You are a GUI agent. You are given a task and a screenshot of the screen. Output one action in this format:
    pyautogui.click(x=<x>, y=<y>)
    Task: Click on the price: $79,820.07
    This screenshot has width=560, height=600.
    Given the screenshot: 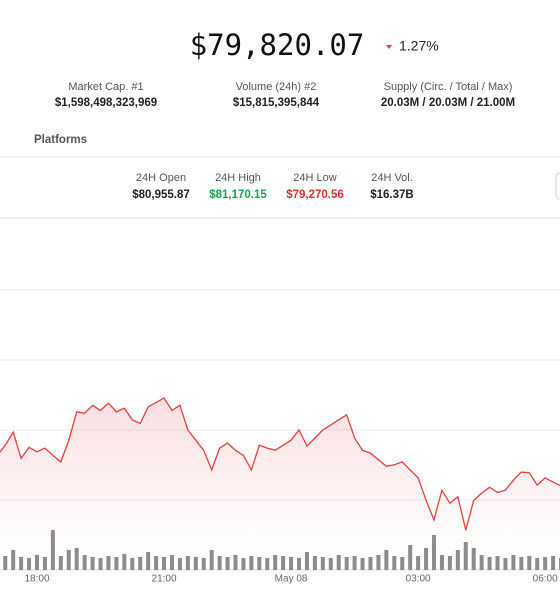 What is the action you would take?
    pyautogui.click(x=277, y=45)
    